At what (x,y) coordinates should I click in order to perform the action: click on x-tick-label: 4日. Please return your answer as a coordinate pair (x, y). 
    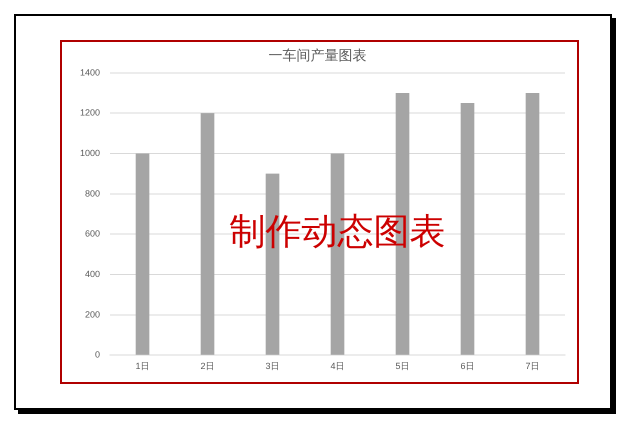
    Looking at the image, I should click on (337, 366).